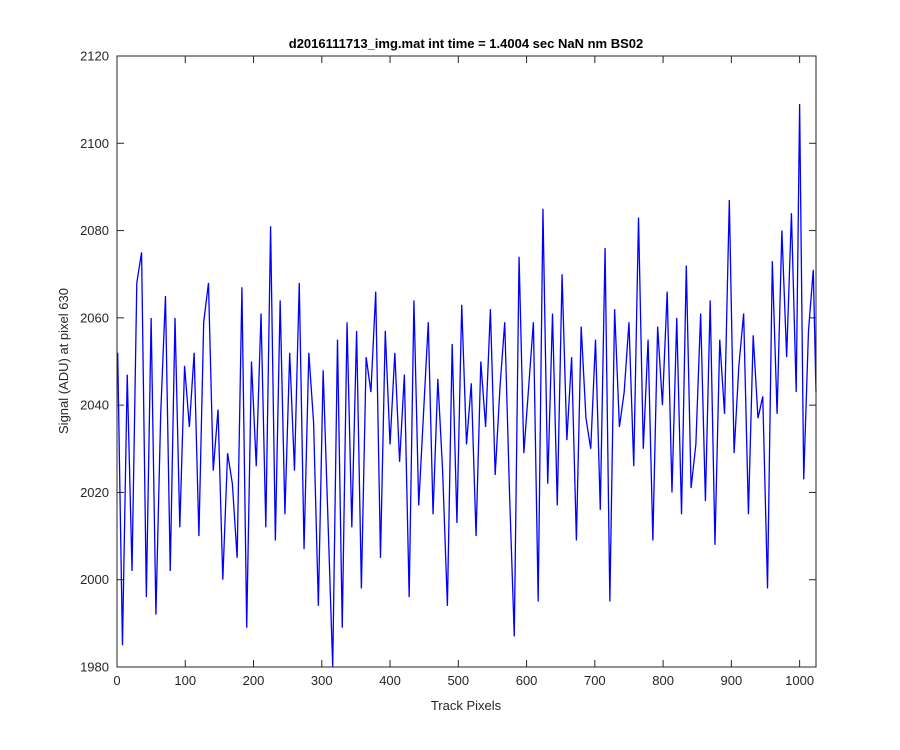  I want to click on x-tick-label: 900, so click(732, 680).